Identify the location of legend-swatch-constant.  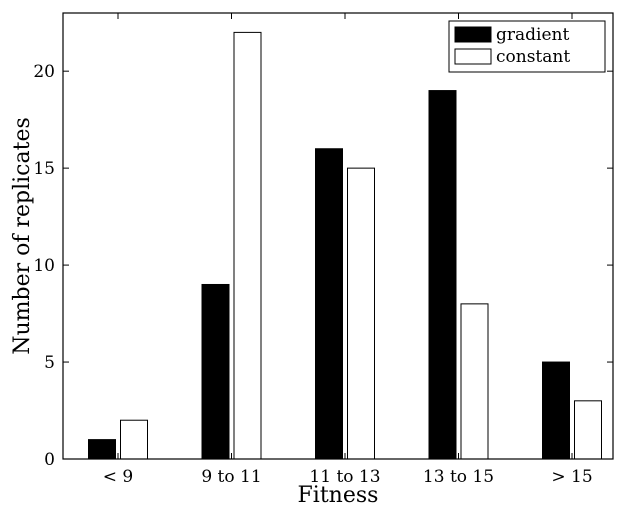
(473, 56).